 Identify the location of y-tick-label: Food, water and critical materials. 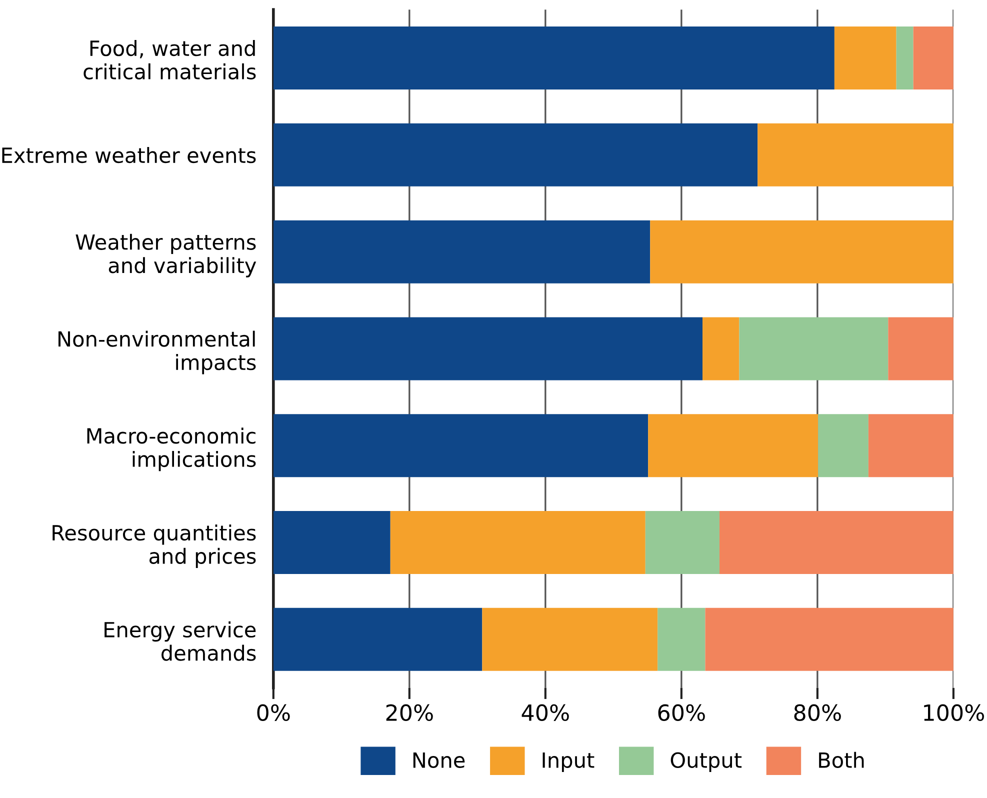
(170, 60).